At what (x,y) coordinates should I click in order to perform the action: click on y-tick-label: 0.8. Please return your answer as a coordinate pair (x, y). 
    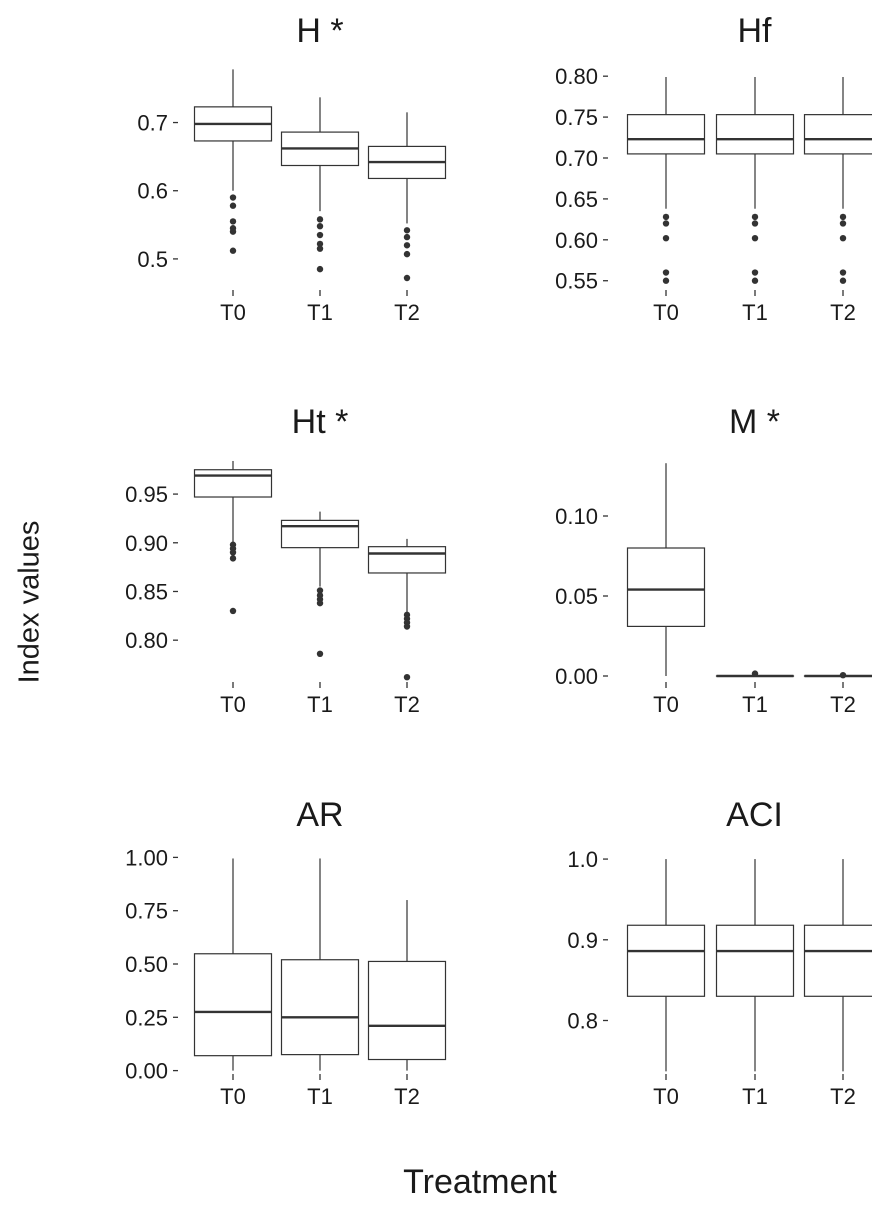
    Looking at the image, I should click on (582, 1021).